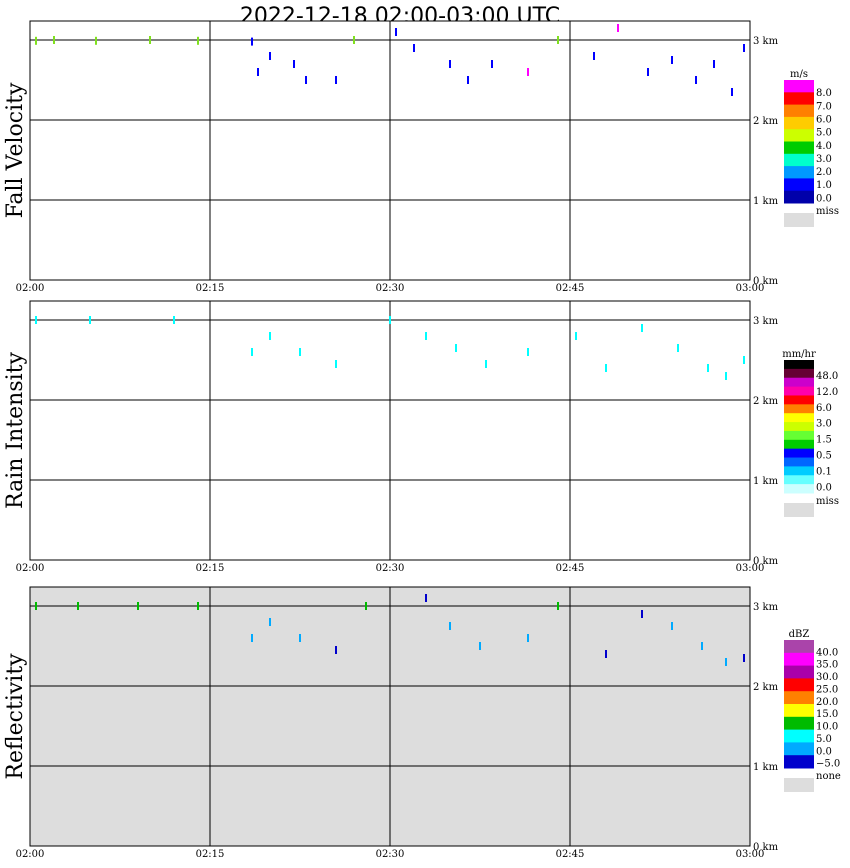  Describe the element at coordinates (824, 172) in the screenshot. I see `legend-label: 2.0` at that location.